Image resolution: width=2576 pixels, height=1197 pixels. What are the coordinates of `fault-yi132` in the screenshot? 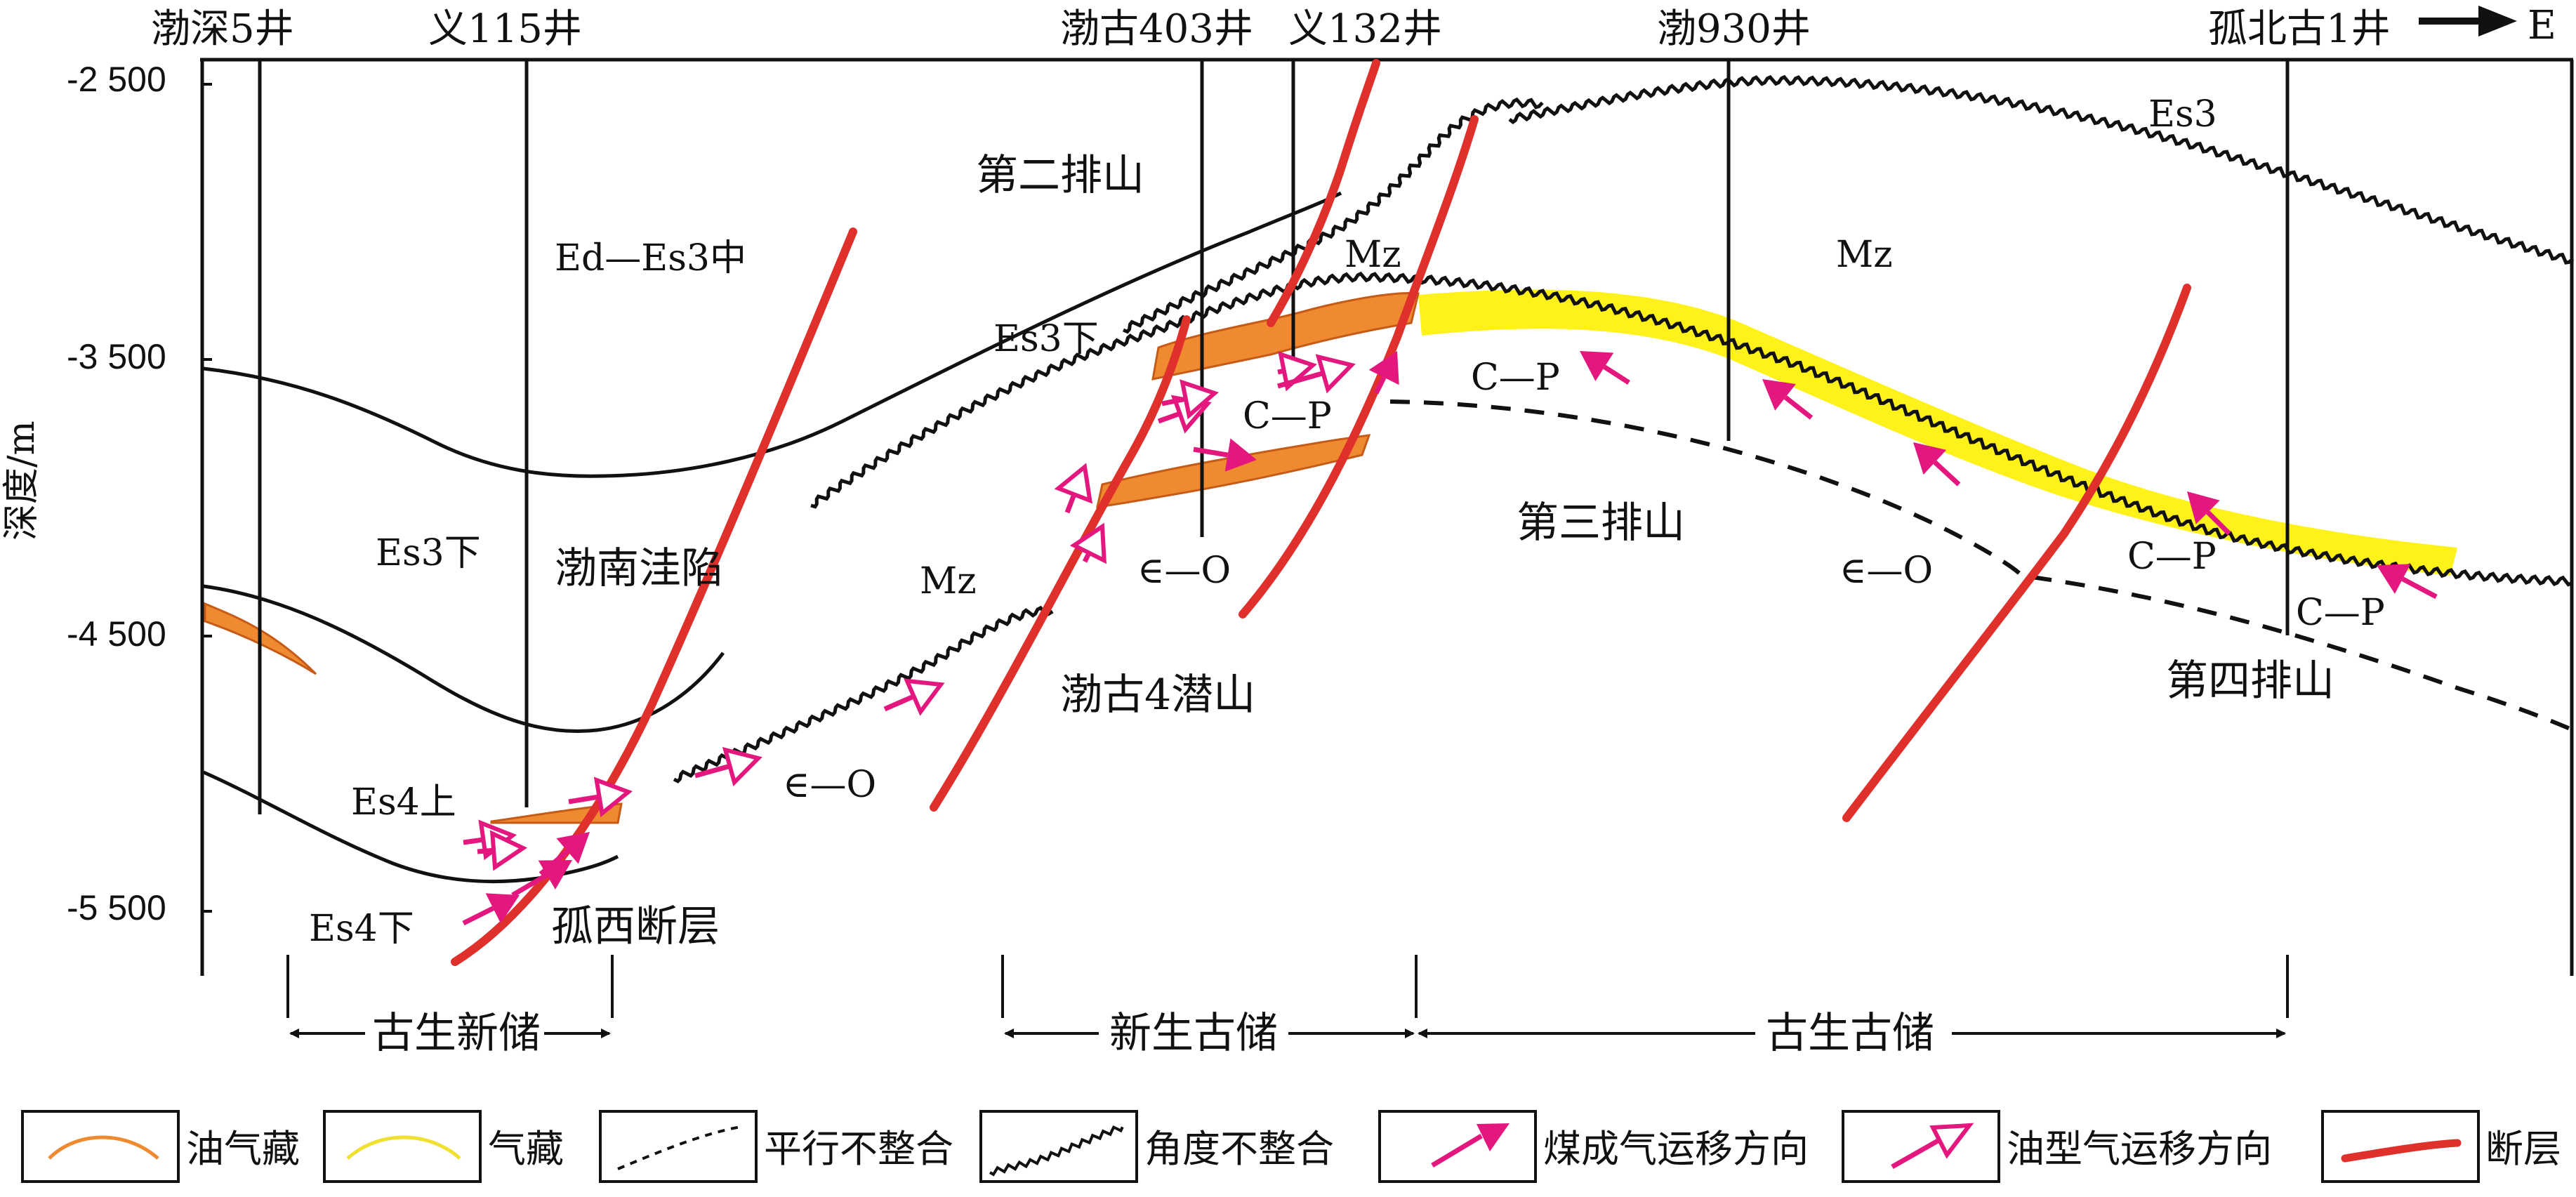 It's located at (1323, 193).